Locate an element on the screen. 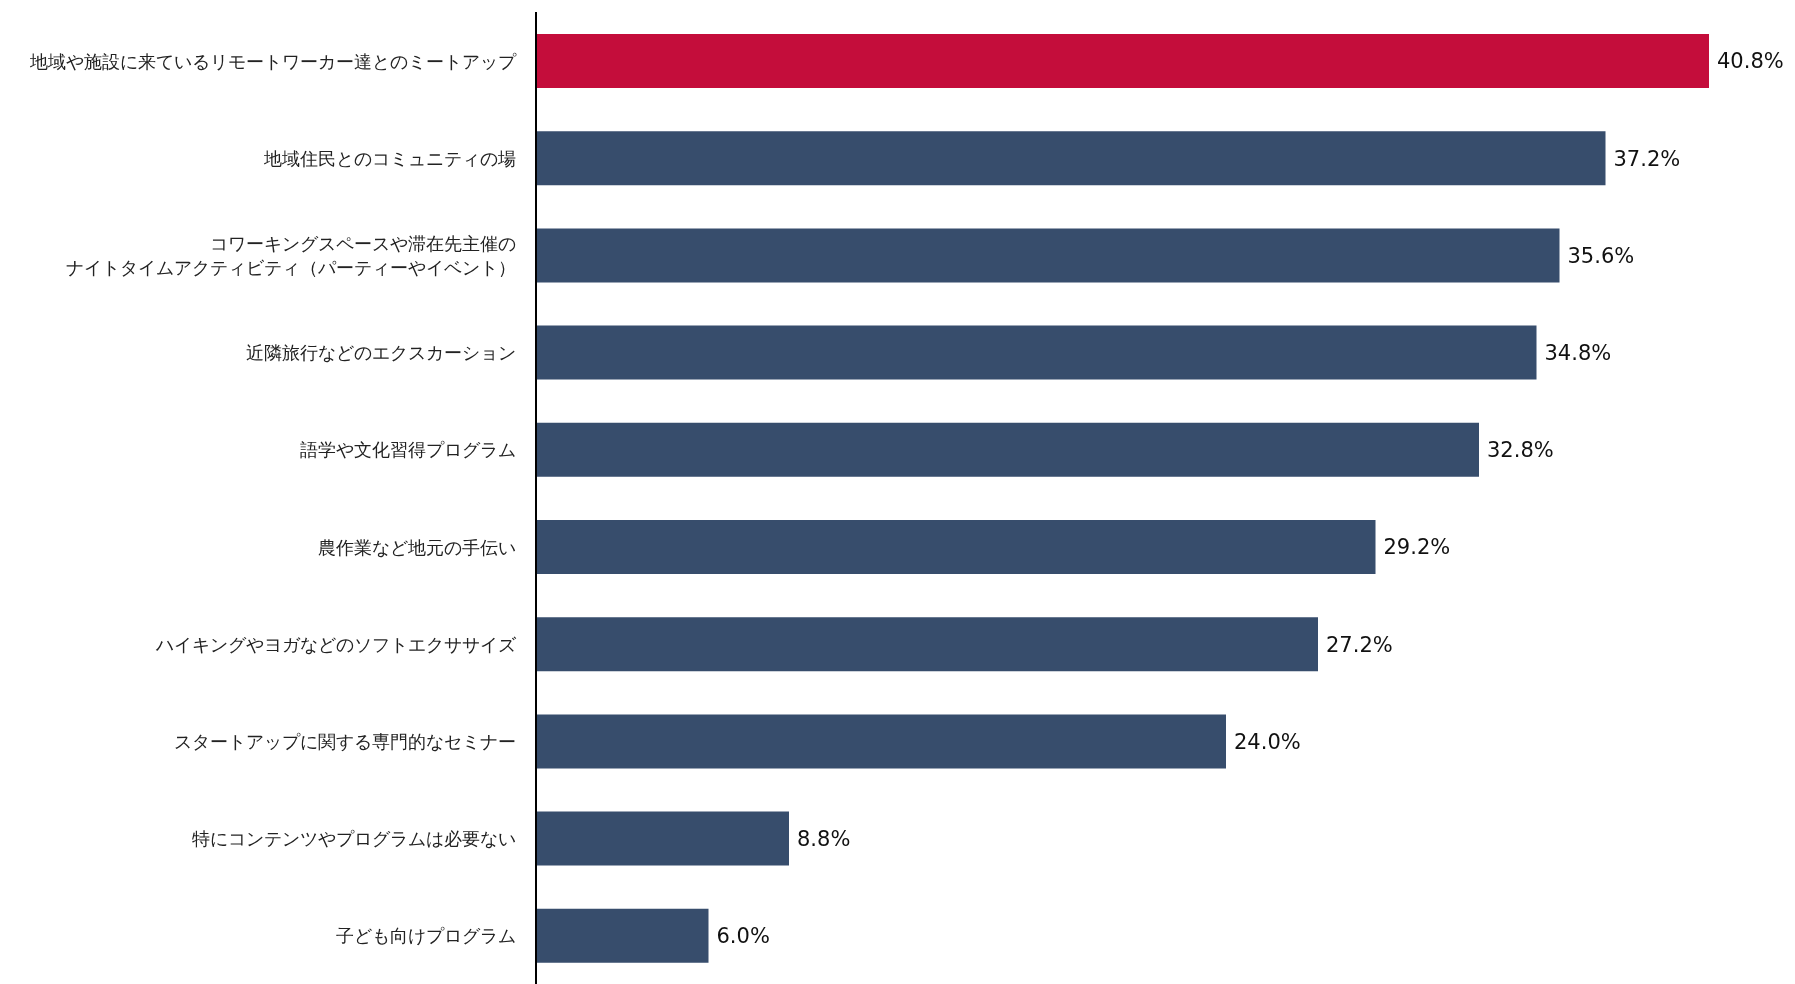  y-tick-label: ハイキングやヨガなどのソフトエクササイズ is located at coordinates (336, 644).